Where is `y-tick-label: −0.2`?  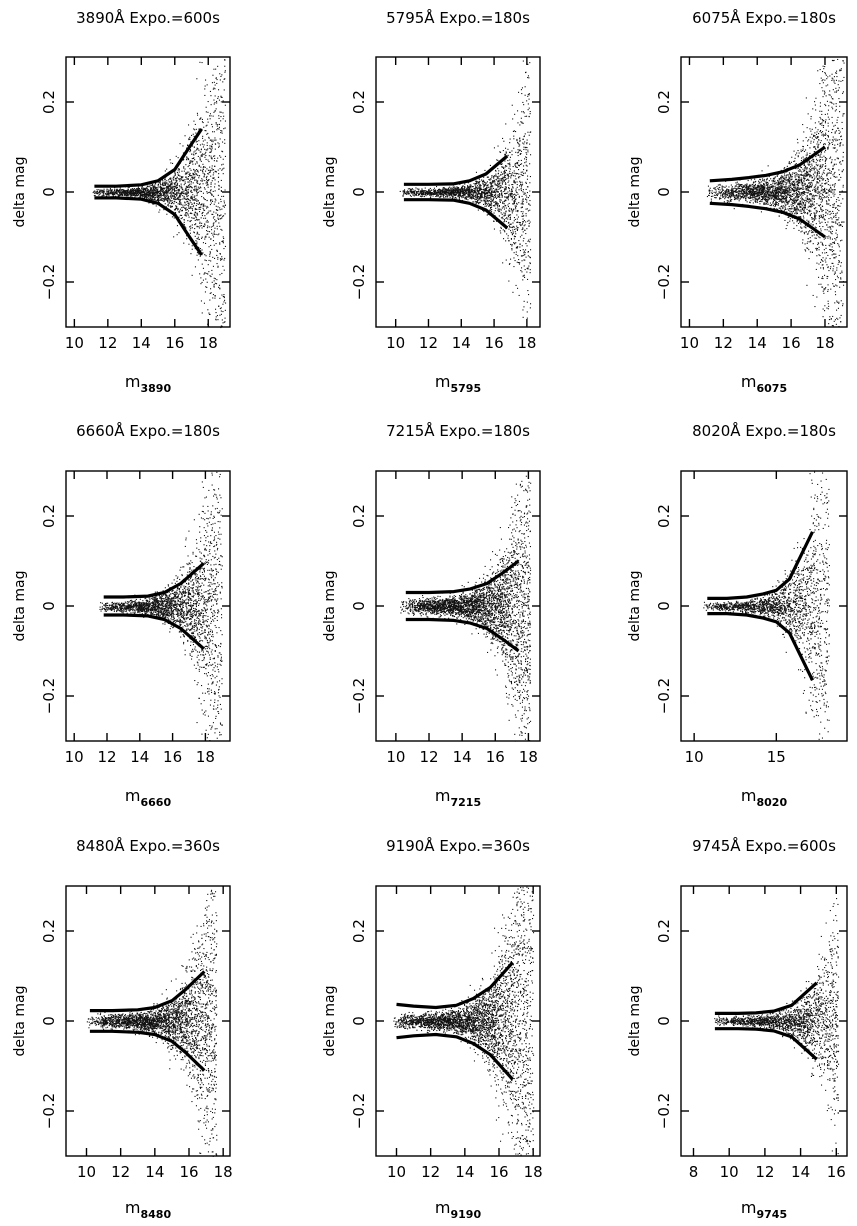
y-tick-label: −0.2 is located at coordinates (359, 282).